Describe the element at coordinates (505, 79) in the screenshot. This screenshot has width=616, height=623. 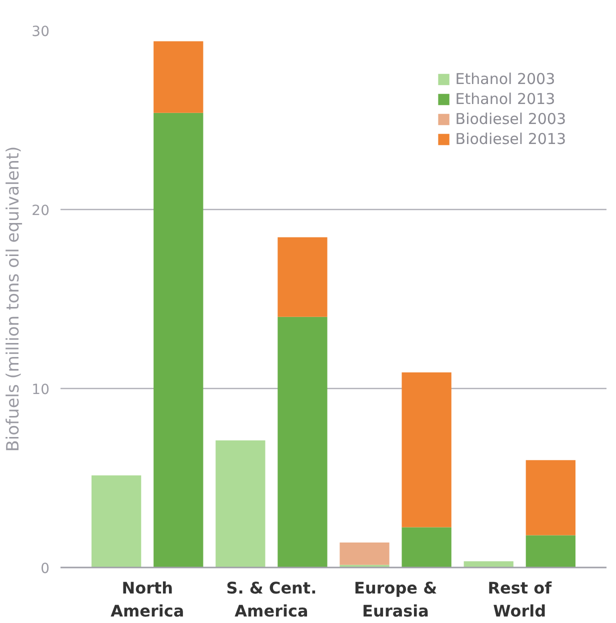
I see `legend-label: Ethanol 2003` at that location.